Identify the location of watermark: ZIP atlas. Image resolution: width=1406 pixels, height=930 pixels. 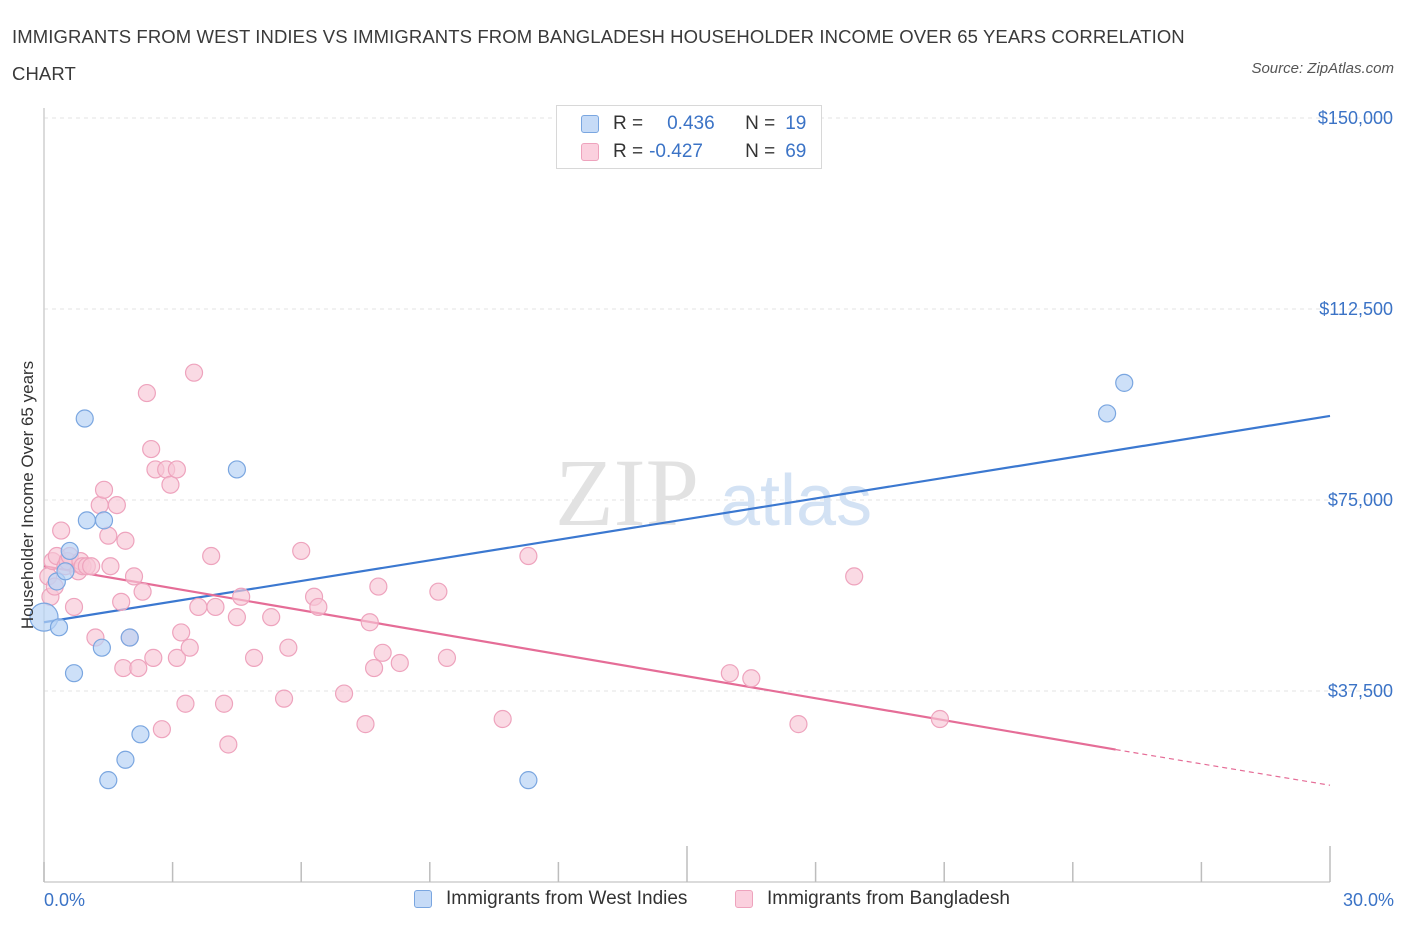
(713, 492).